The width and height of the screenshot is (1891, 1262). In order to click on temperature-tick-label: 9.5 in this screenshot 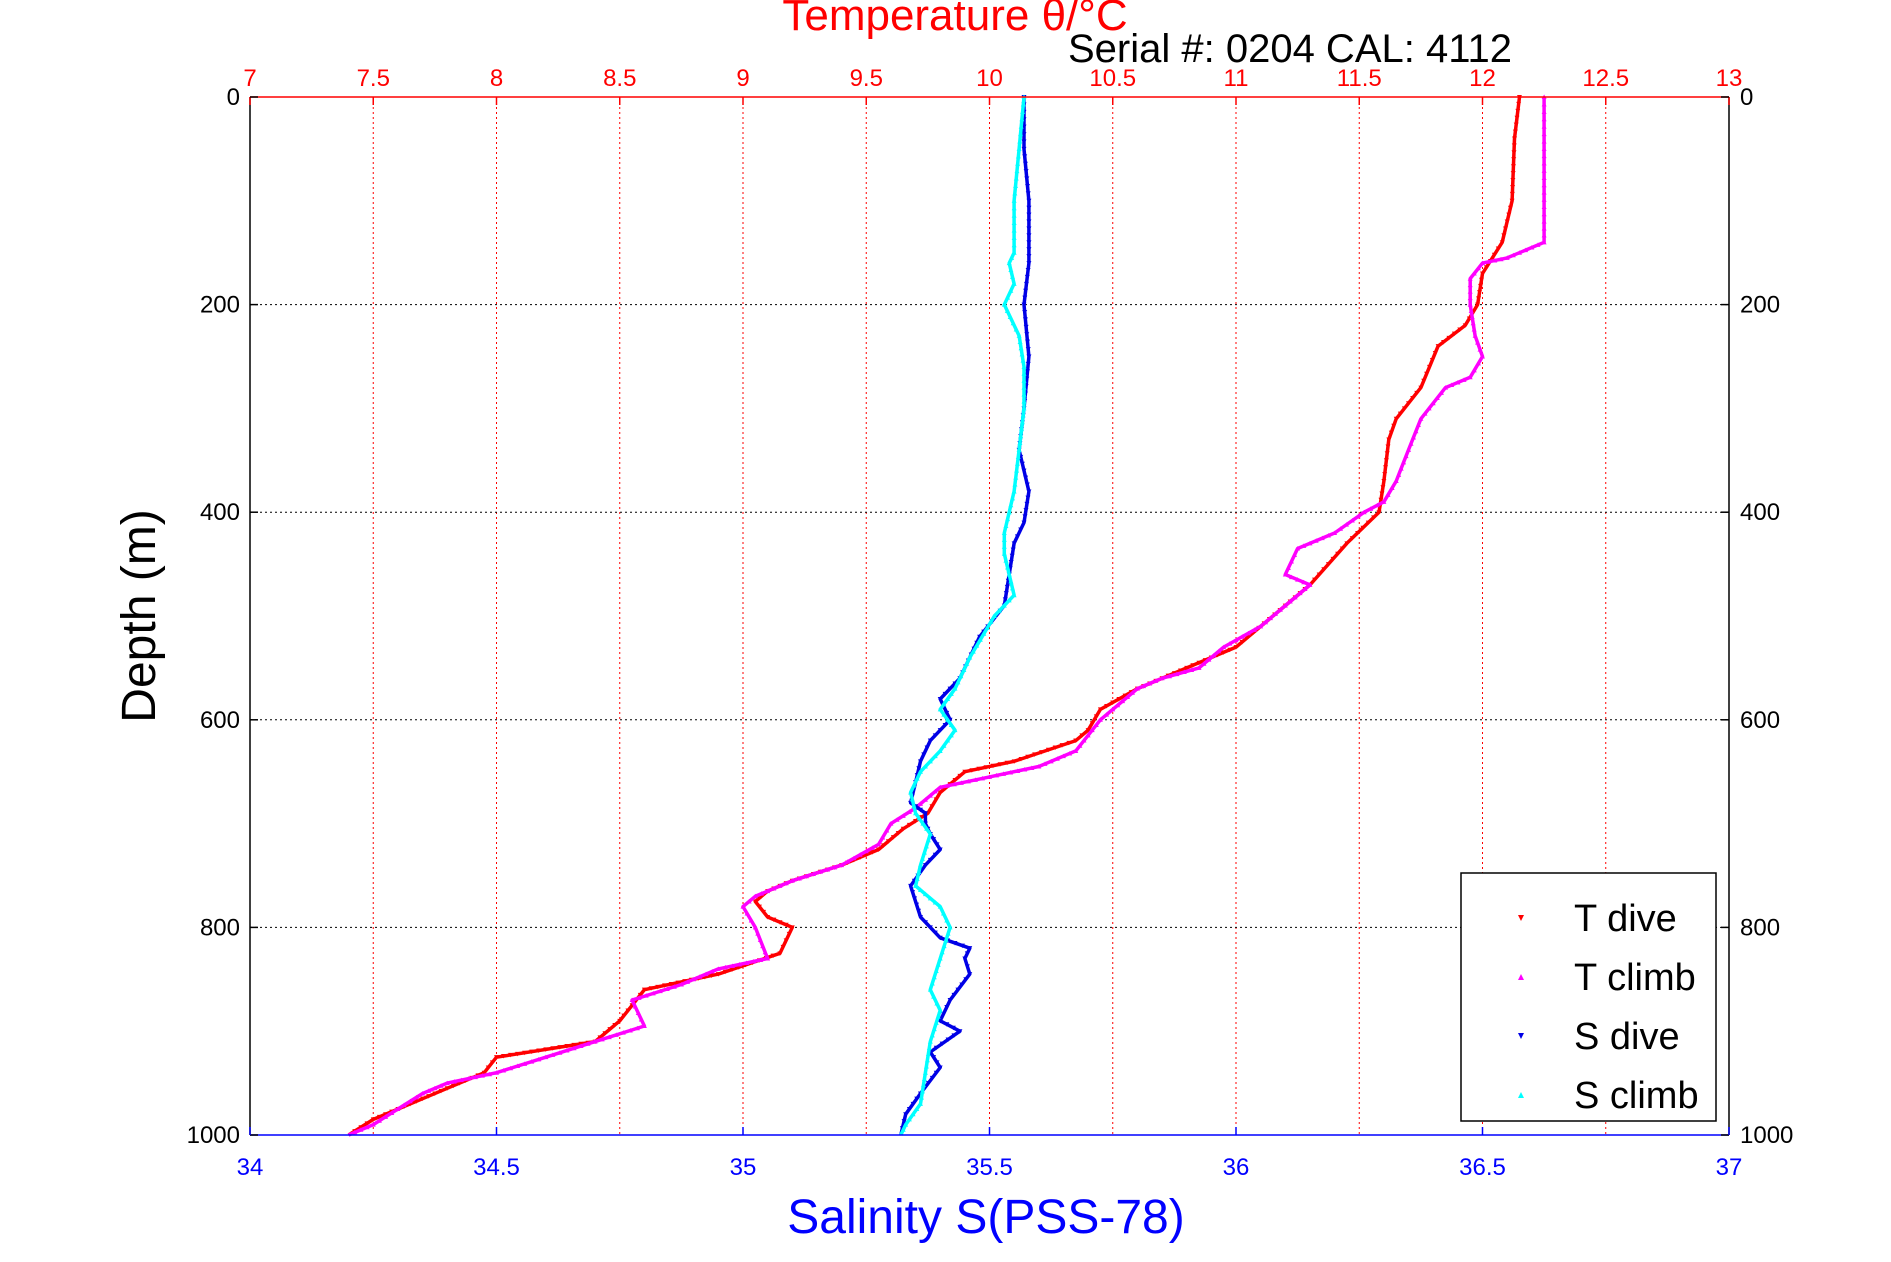, I will do `click(866, 78)`.